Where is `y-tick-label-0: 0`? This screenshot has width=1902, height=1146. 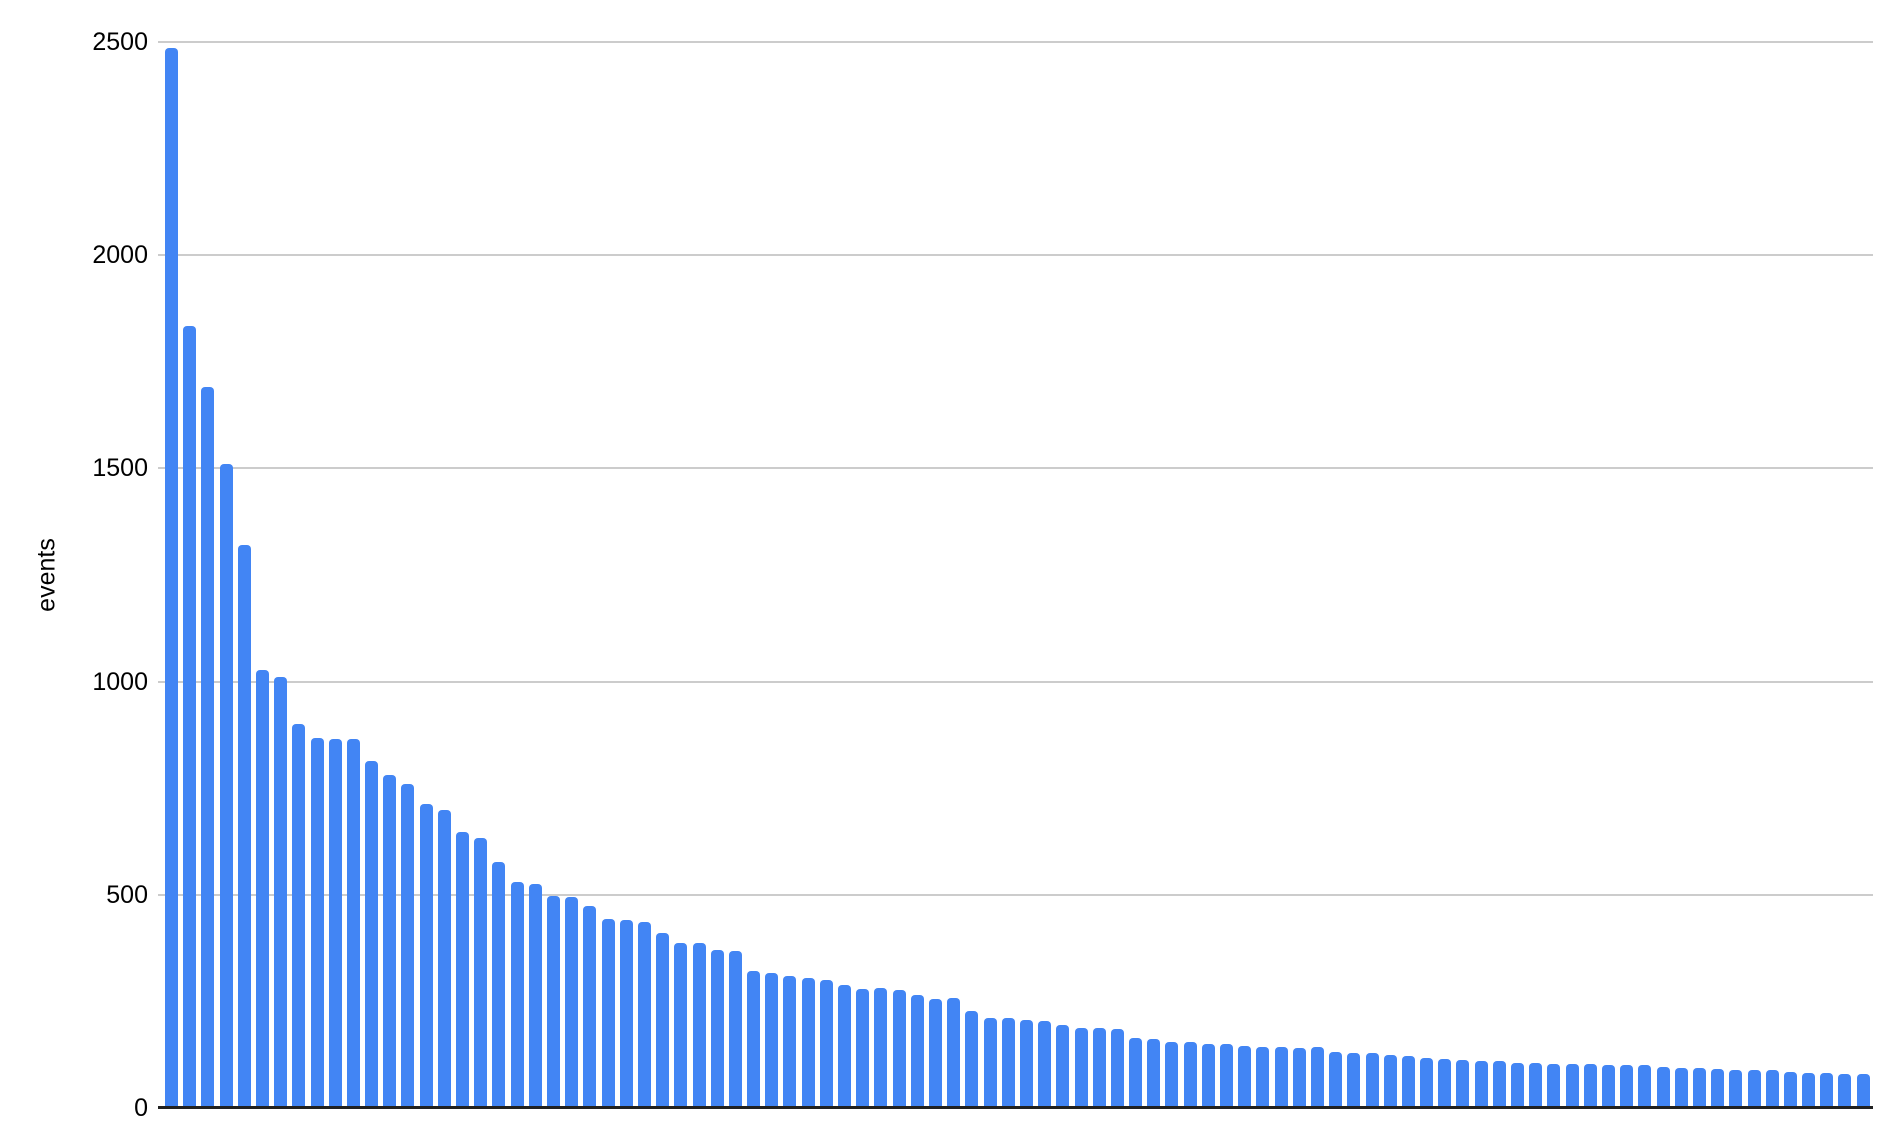 y-tick-label-0: 0 is located at coordinates (141, 1108).